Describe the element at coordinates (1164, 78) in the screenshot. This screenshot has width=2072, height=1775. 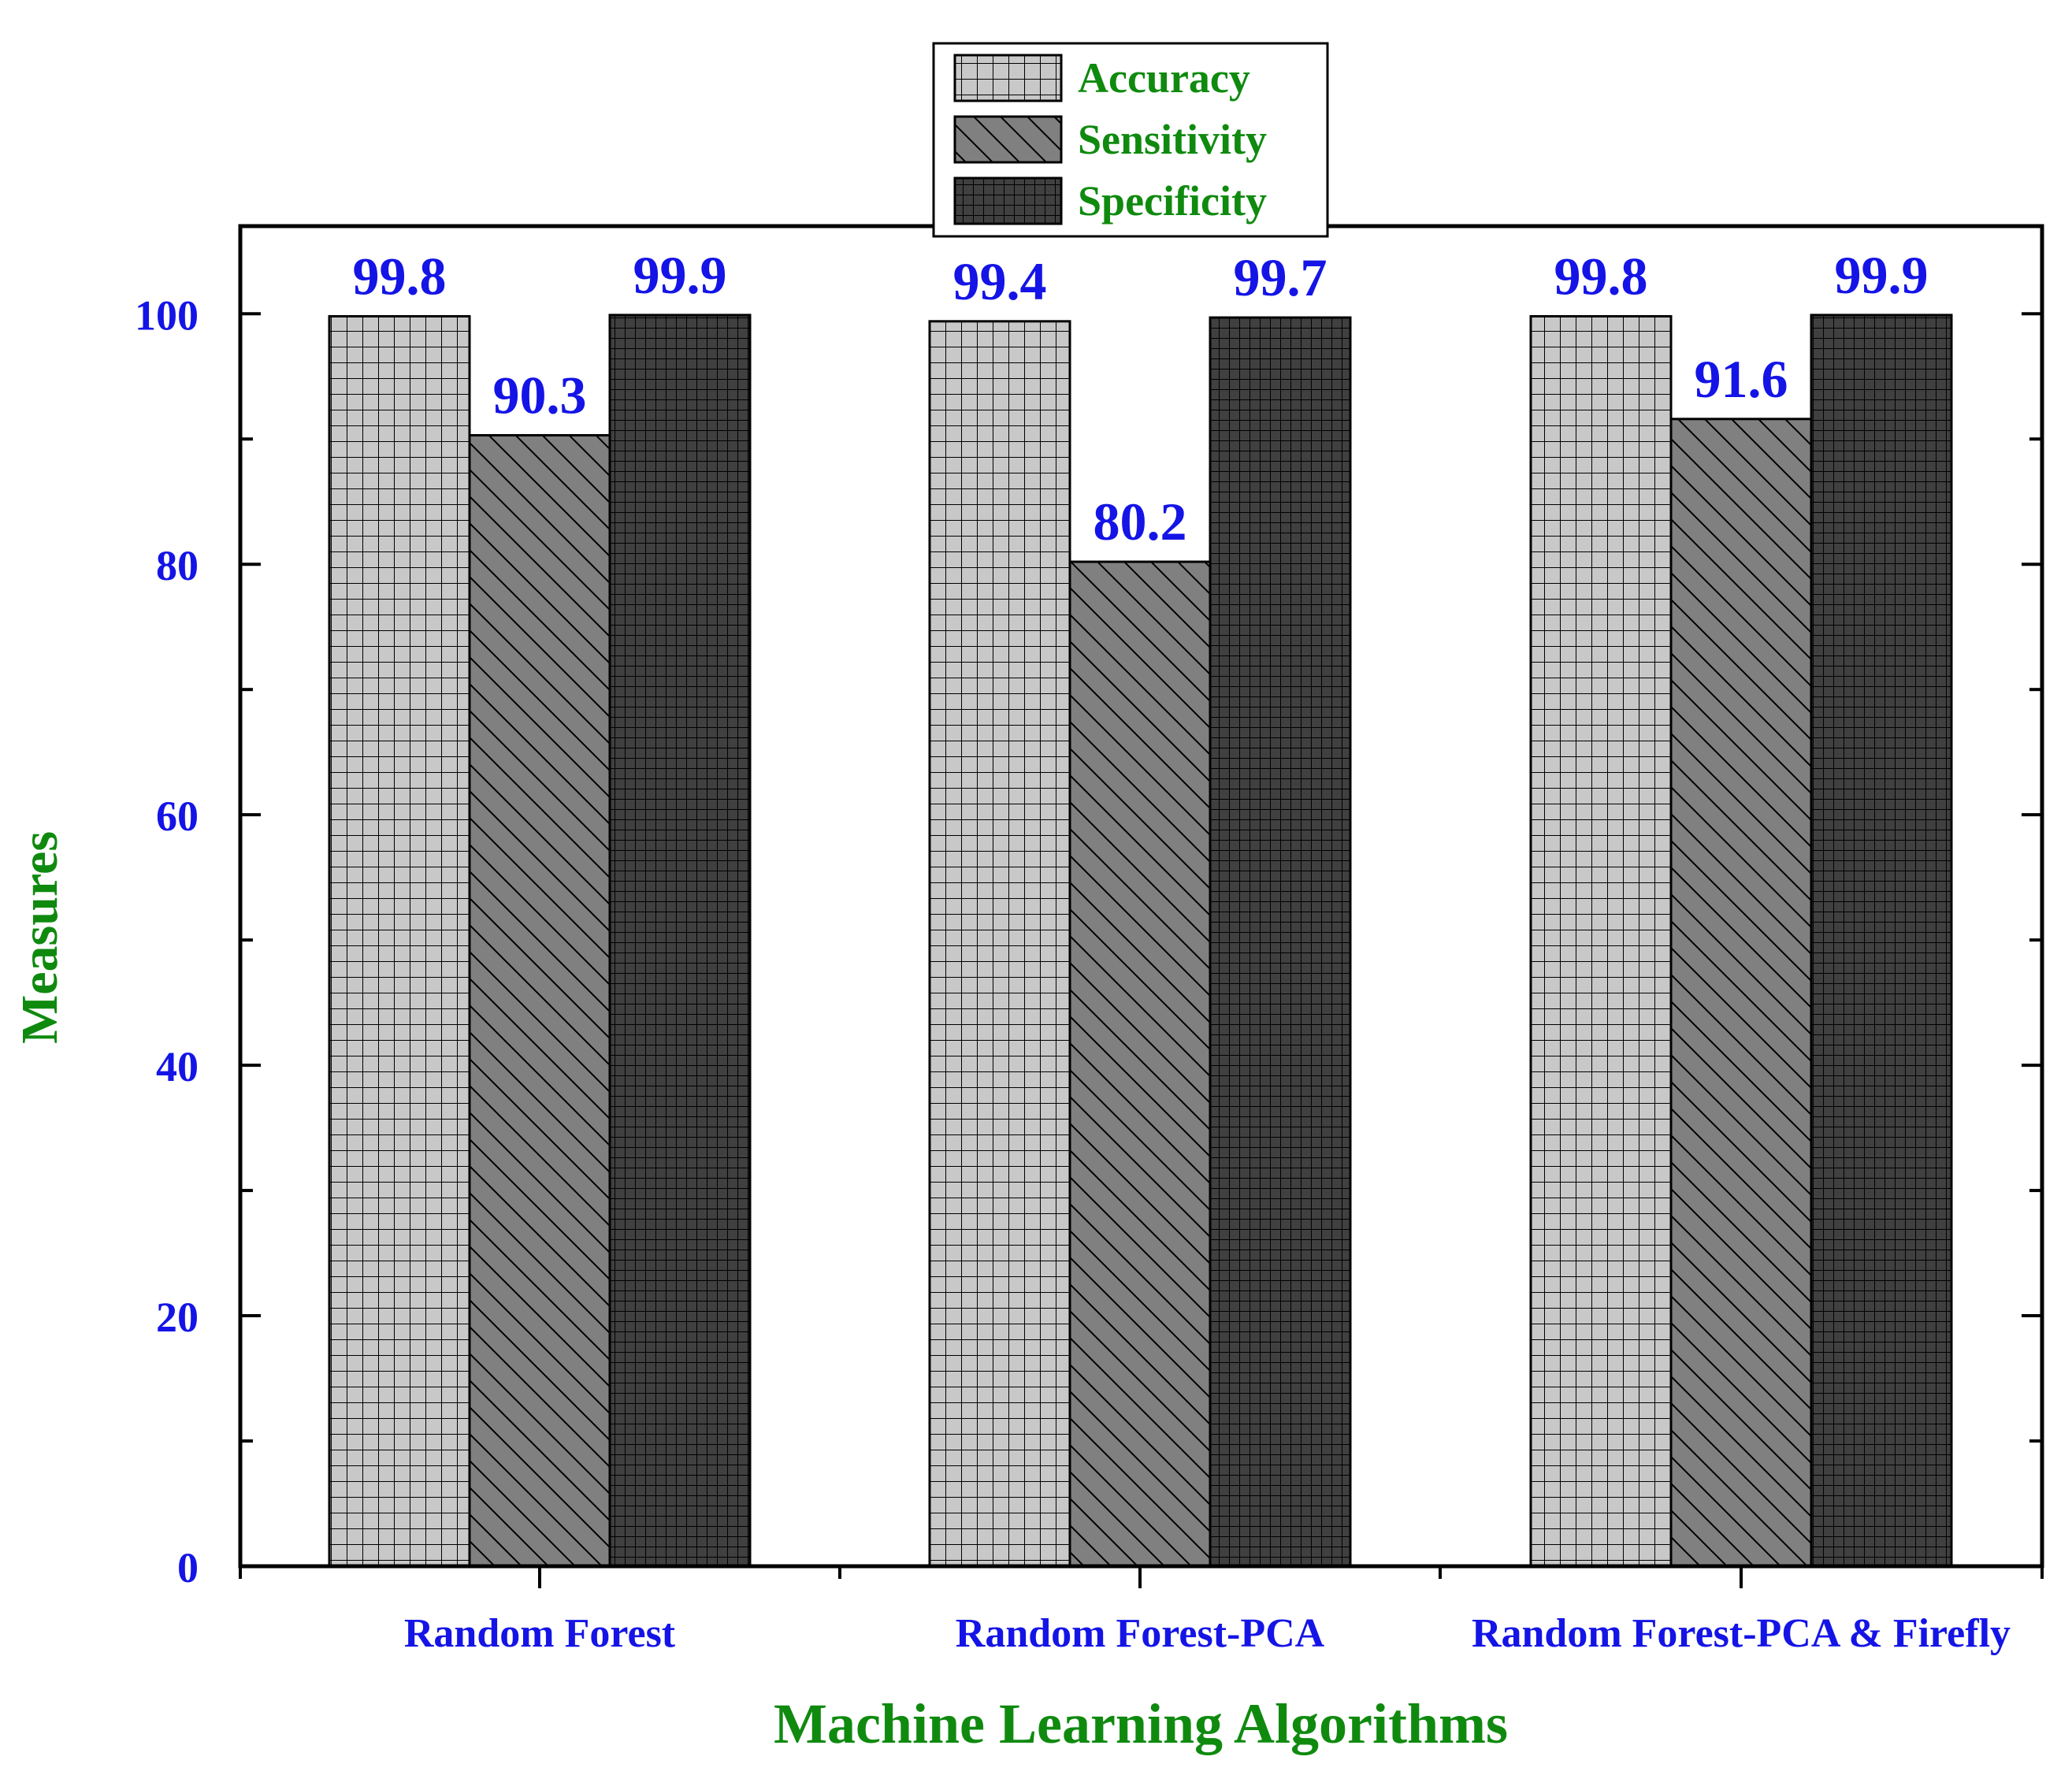
I see `legend-label-accuracy: Accuracy` at that location.